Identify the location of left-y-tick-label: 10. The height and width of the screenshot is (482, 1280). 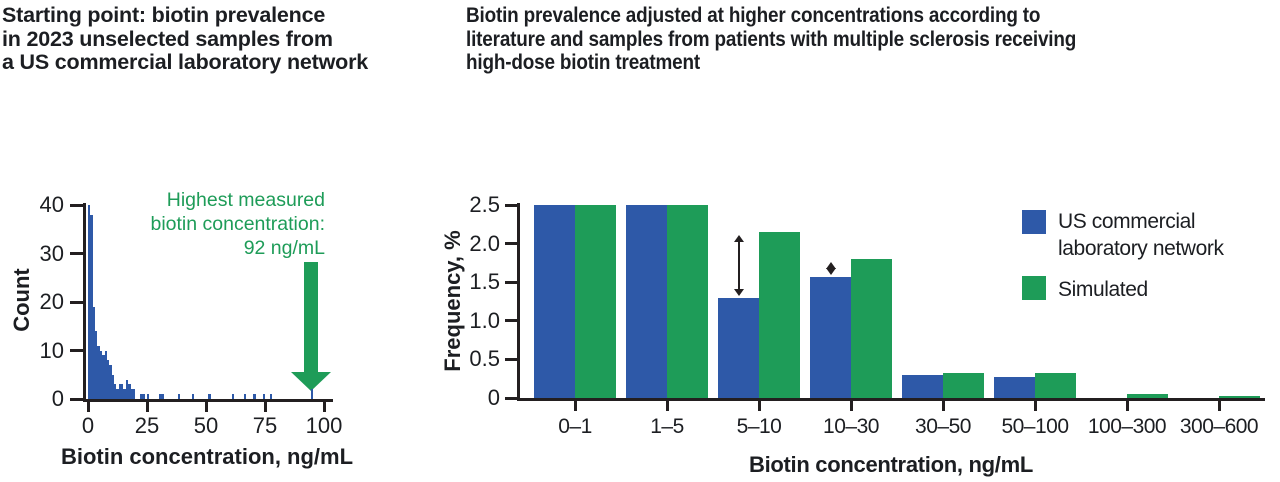
(51, 350).